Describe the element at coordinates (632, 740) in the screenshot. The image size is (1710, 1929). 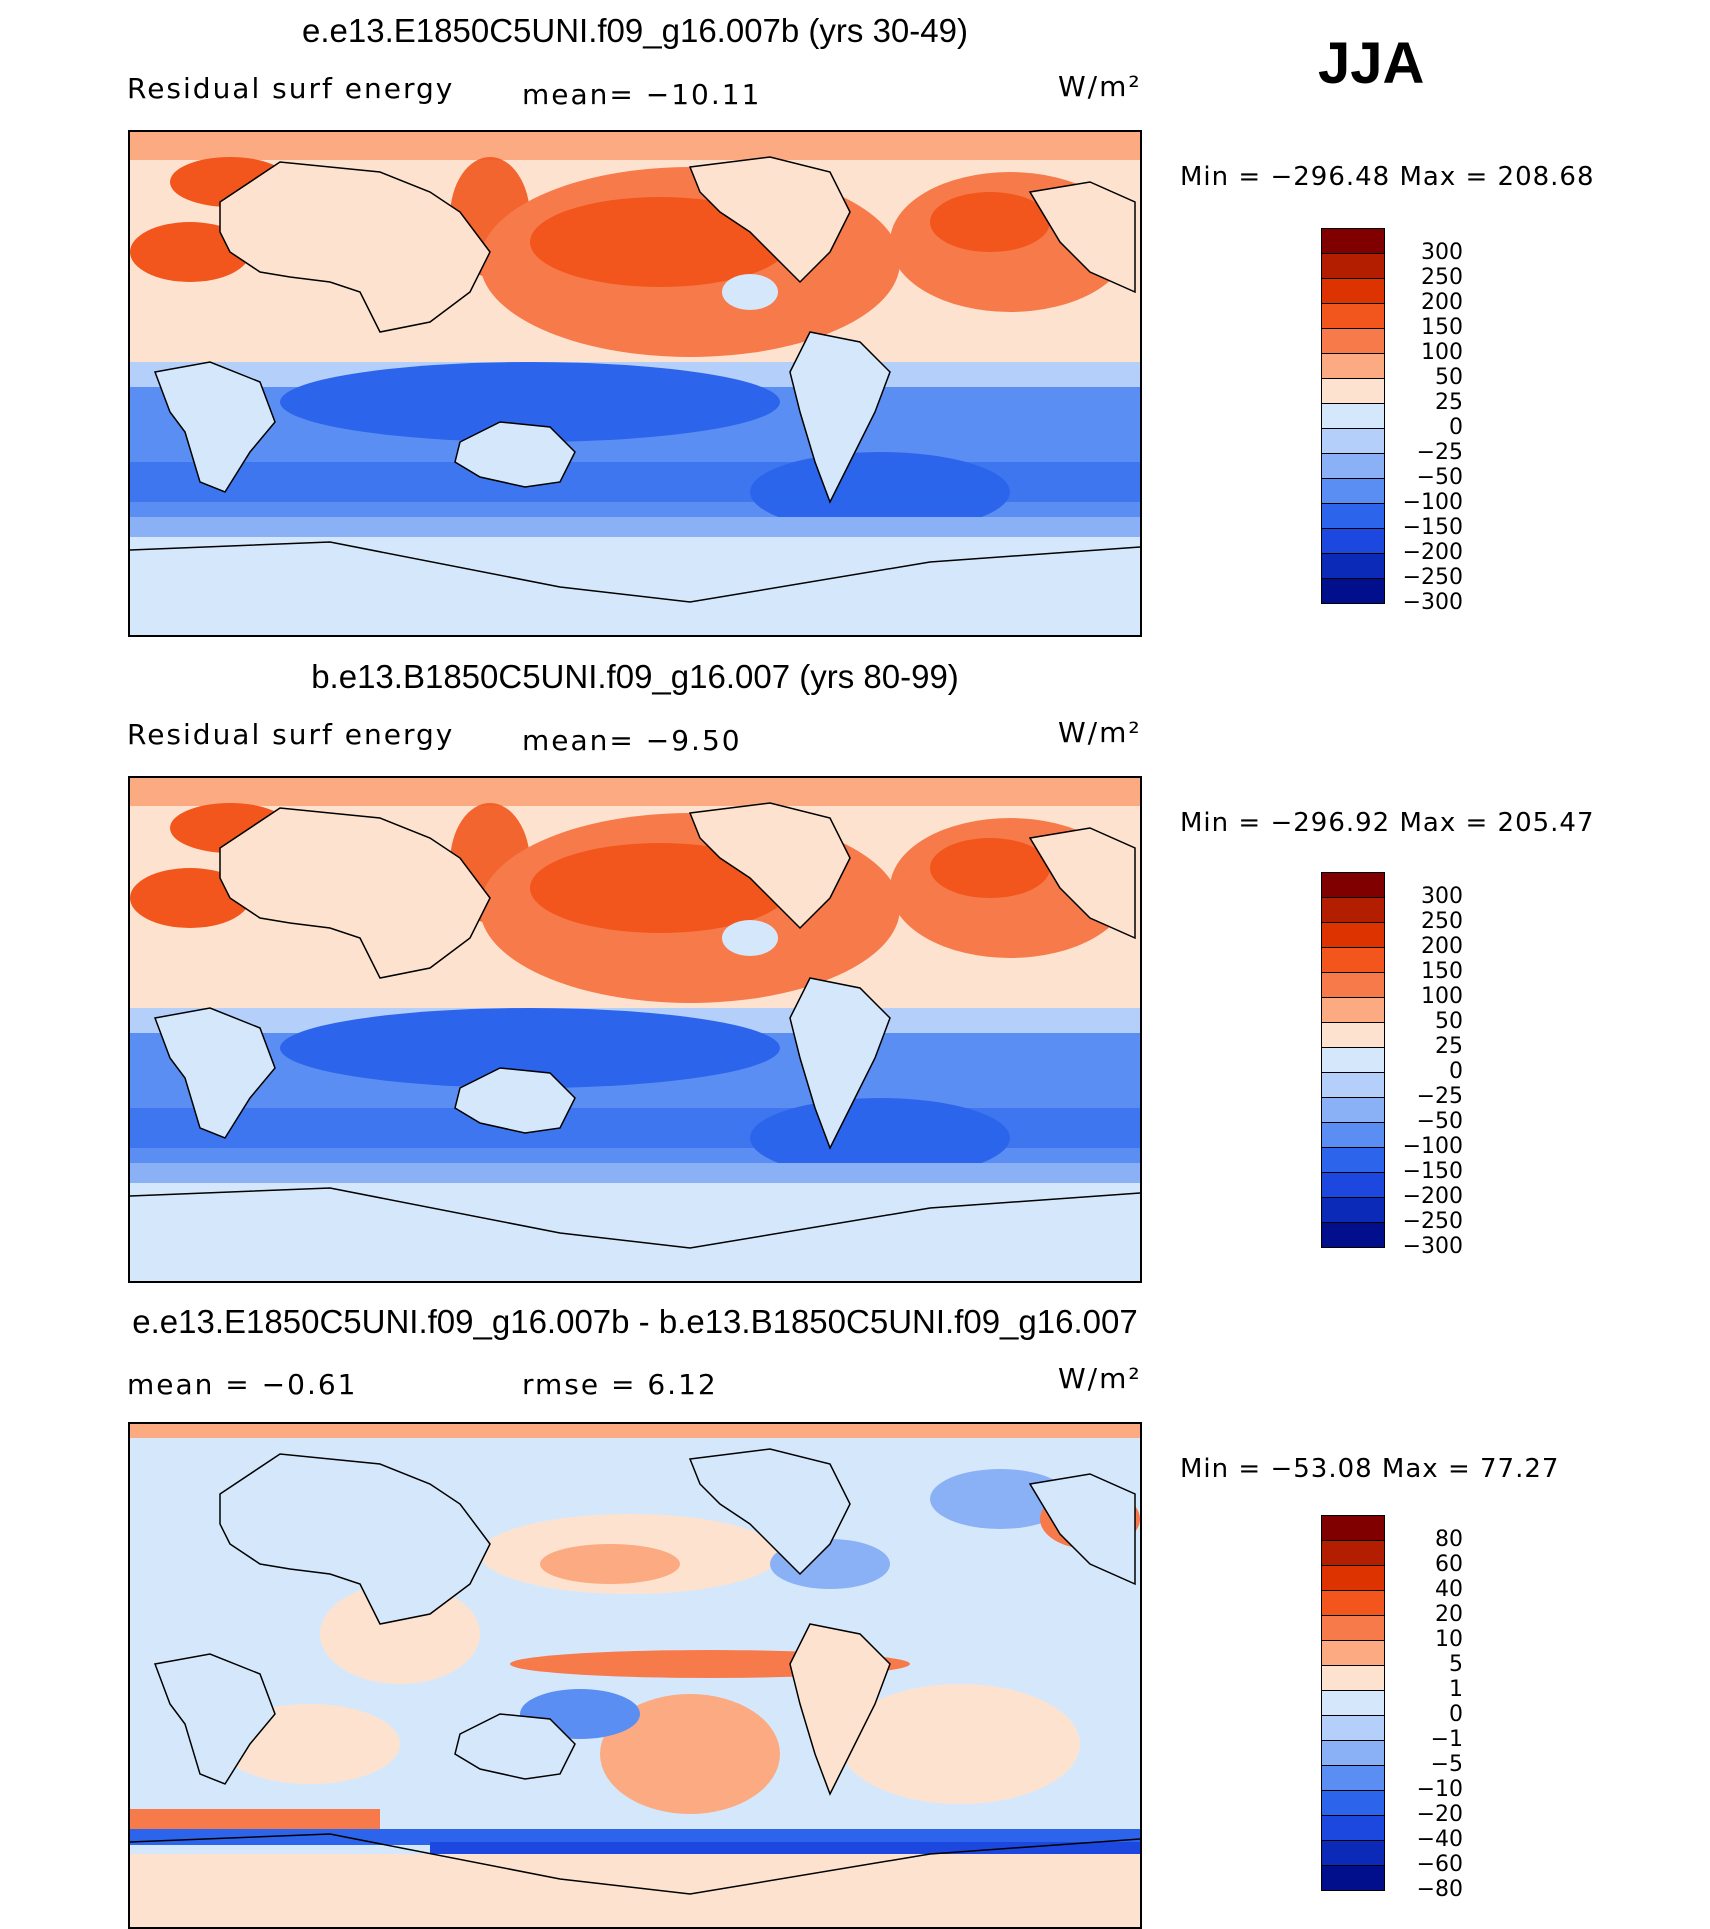
I see `panel-2-mean-label: mean= −9.50` at that location.